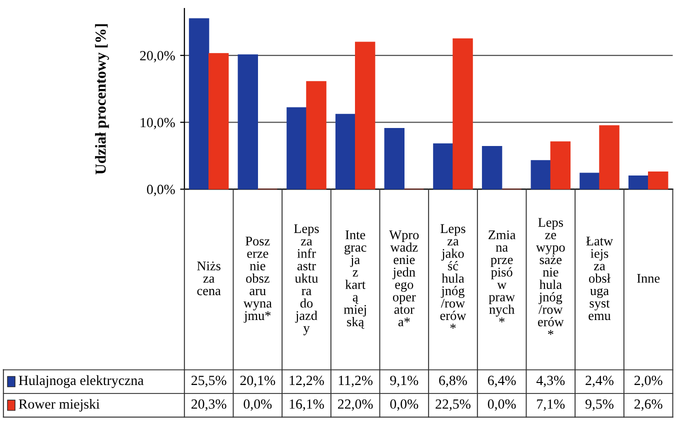  What do you see at coordinates (160, 190) in the screenshot?
I see `y-tick-label: 0,0%` at bounding box center [160, 190].